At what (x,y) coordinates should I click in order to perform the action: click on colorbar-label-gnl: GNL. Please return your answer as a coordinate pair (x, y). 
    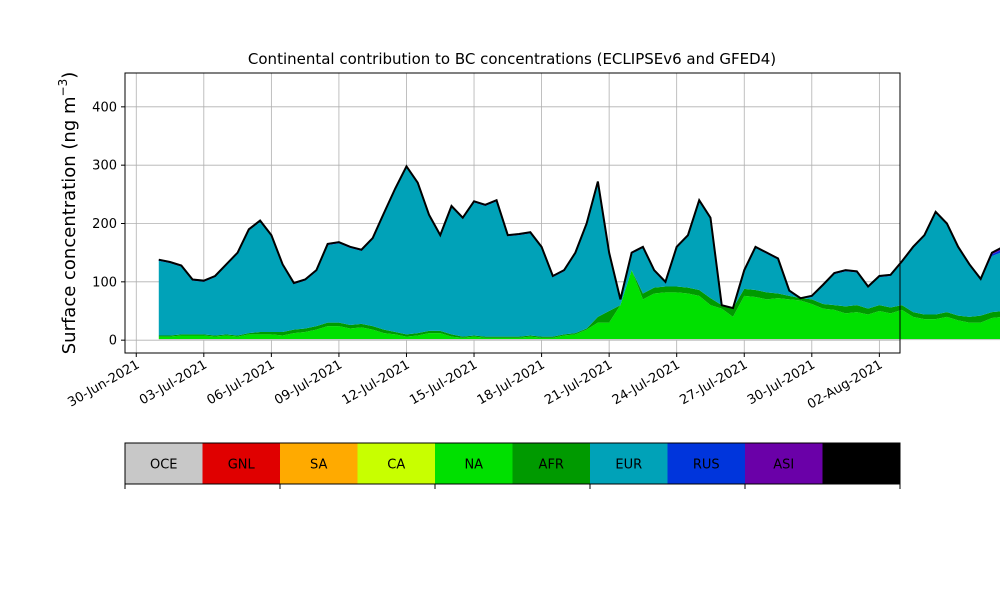
    Looking at the image, I should click on (242, 465).